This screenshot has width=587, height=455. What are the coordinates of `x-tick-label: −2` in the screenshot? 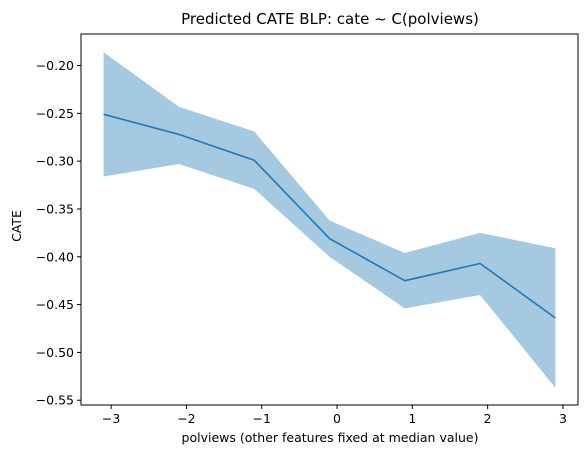 It's located at (186, 418).